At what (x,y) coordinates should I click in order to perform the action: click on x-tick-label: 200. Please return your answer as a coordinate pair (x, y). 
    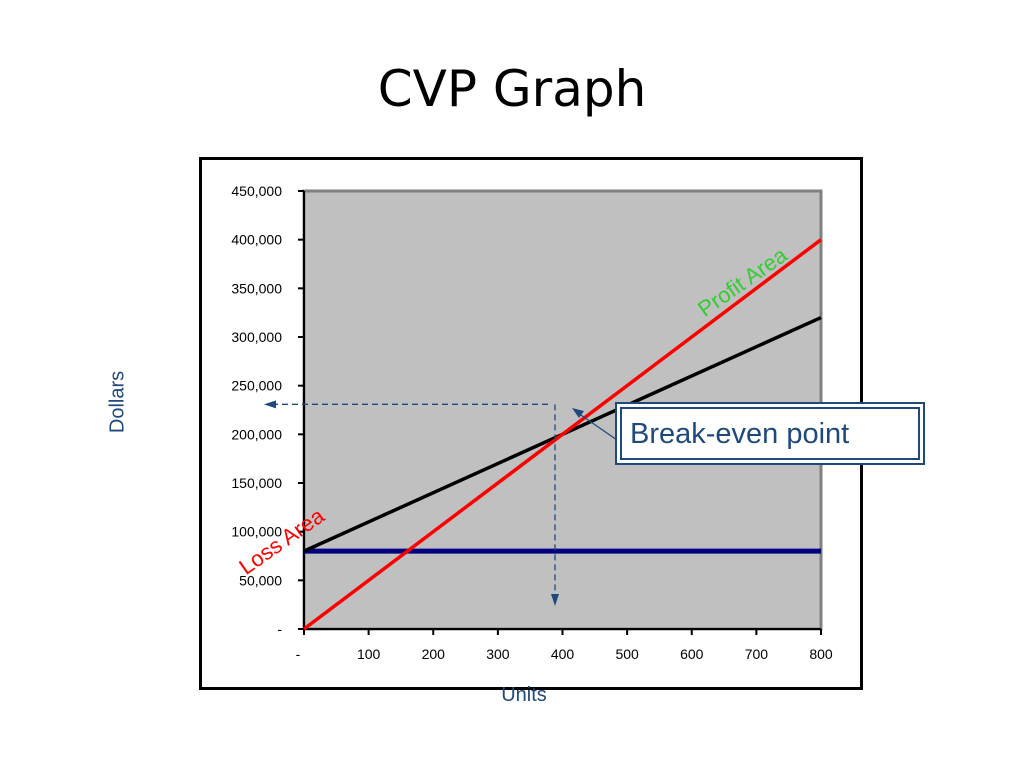
    Looking at the image, I should click on (434, 654).